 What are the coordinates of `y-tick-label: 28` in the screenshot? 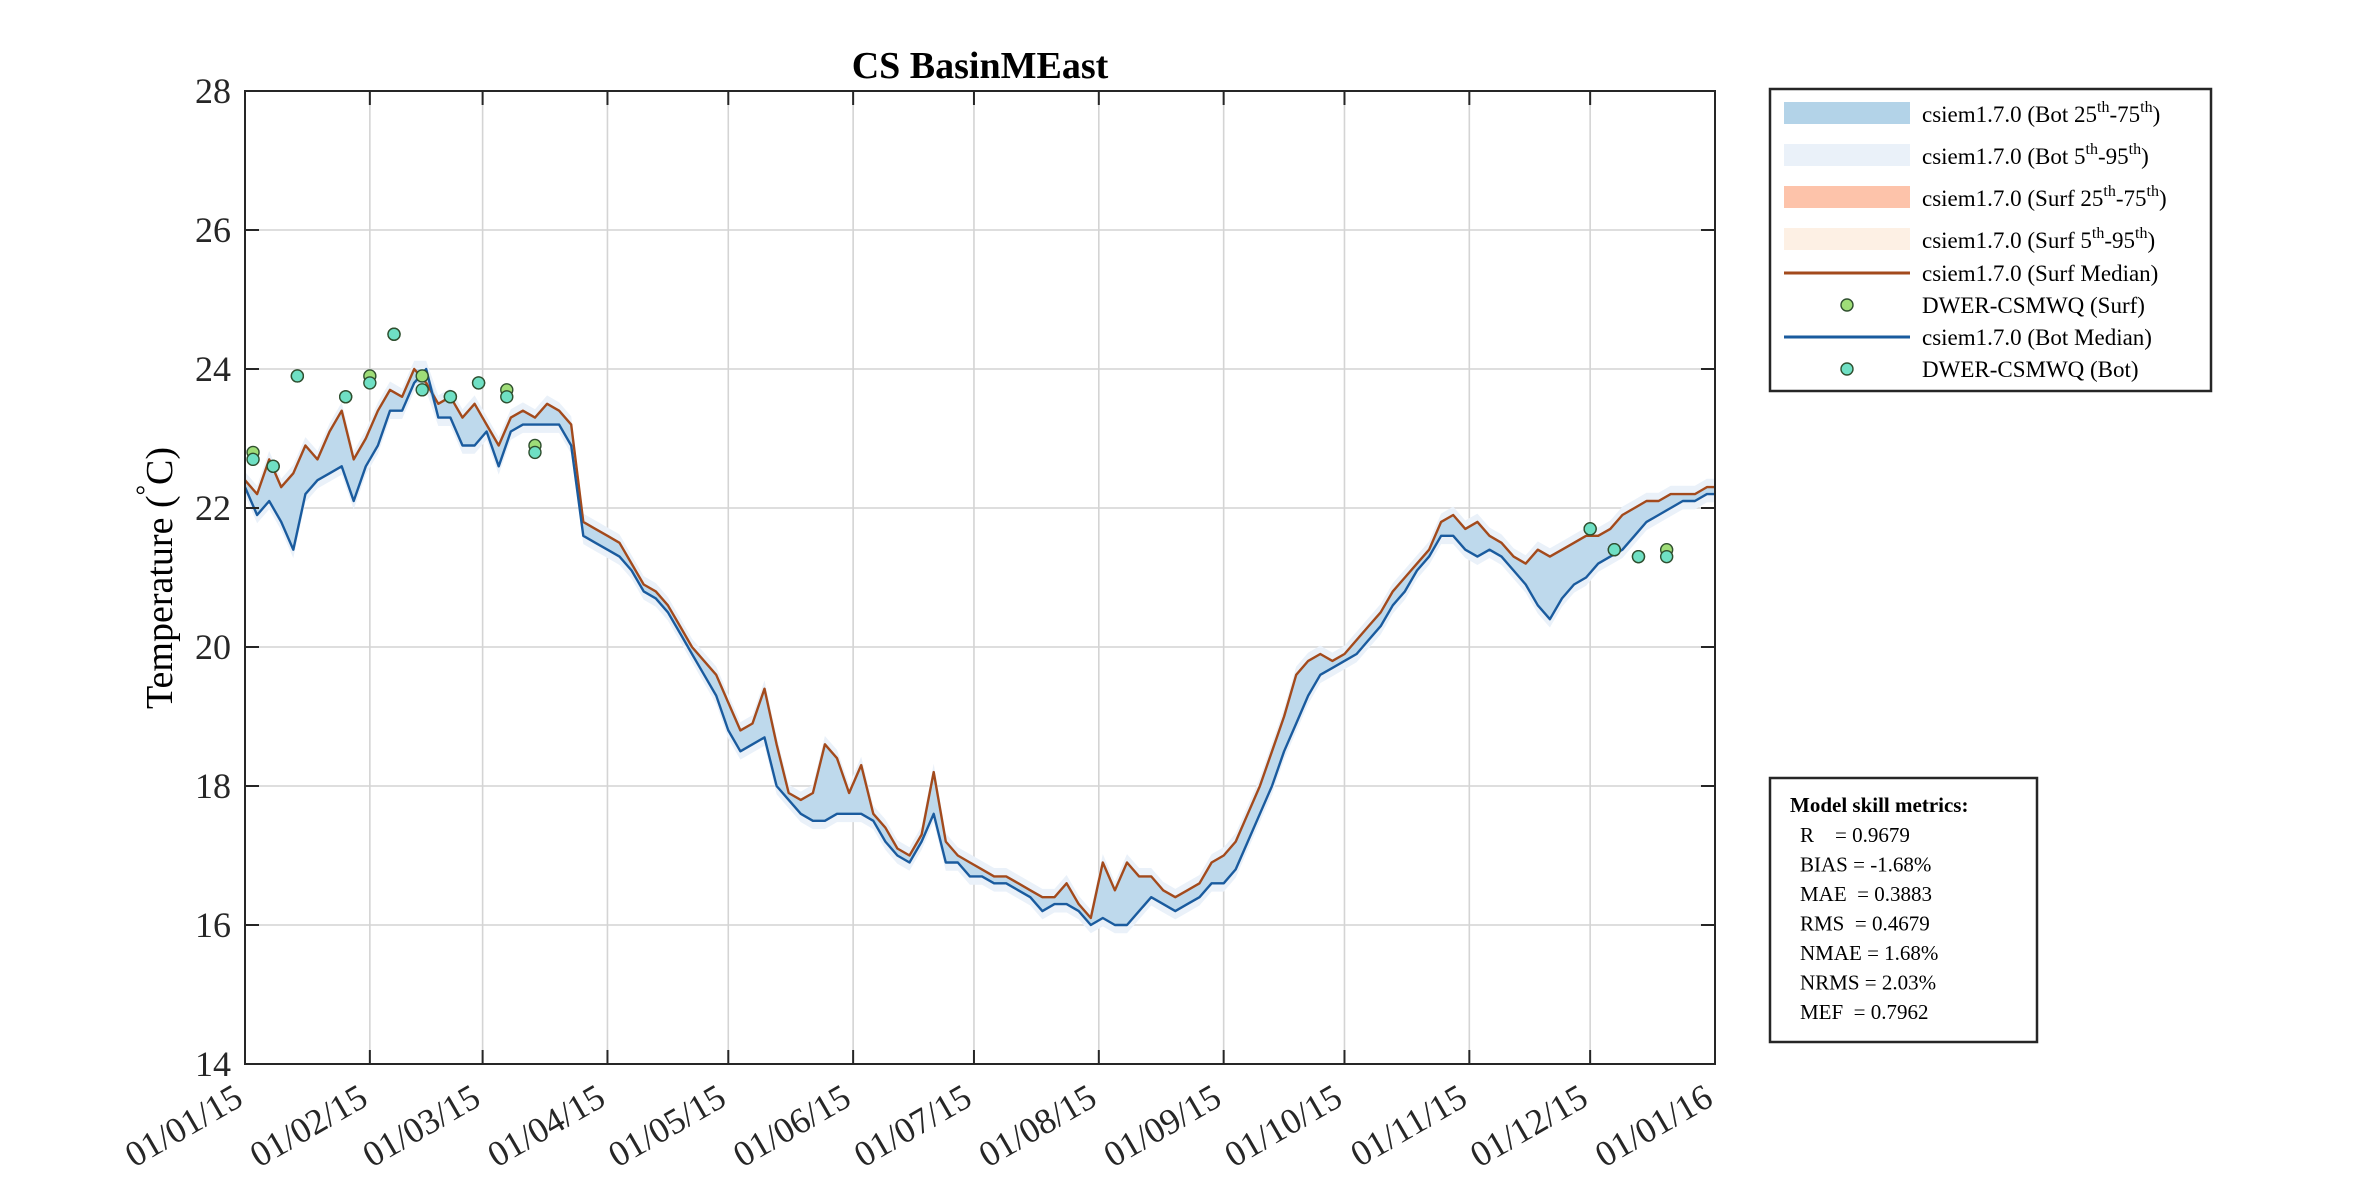 It's located at (213, 91).